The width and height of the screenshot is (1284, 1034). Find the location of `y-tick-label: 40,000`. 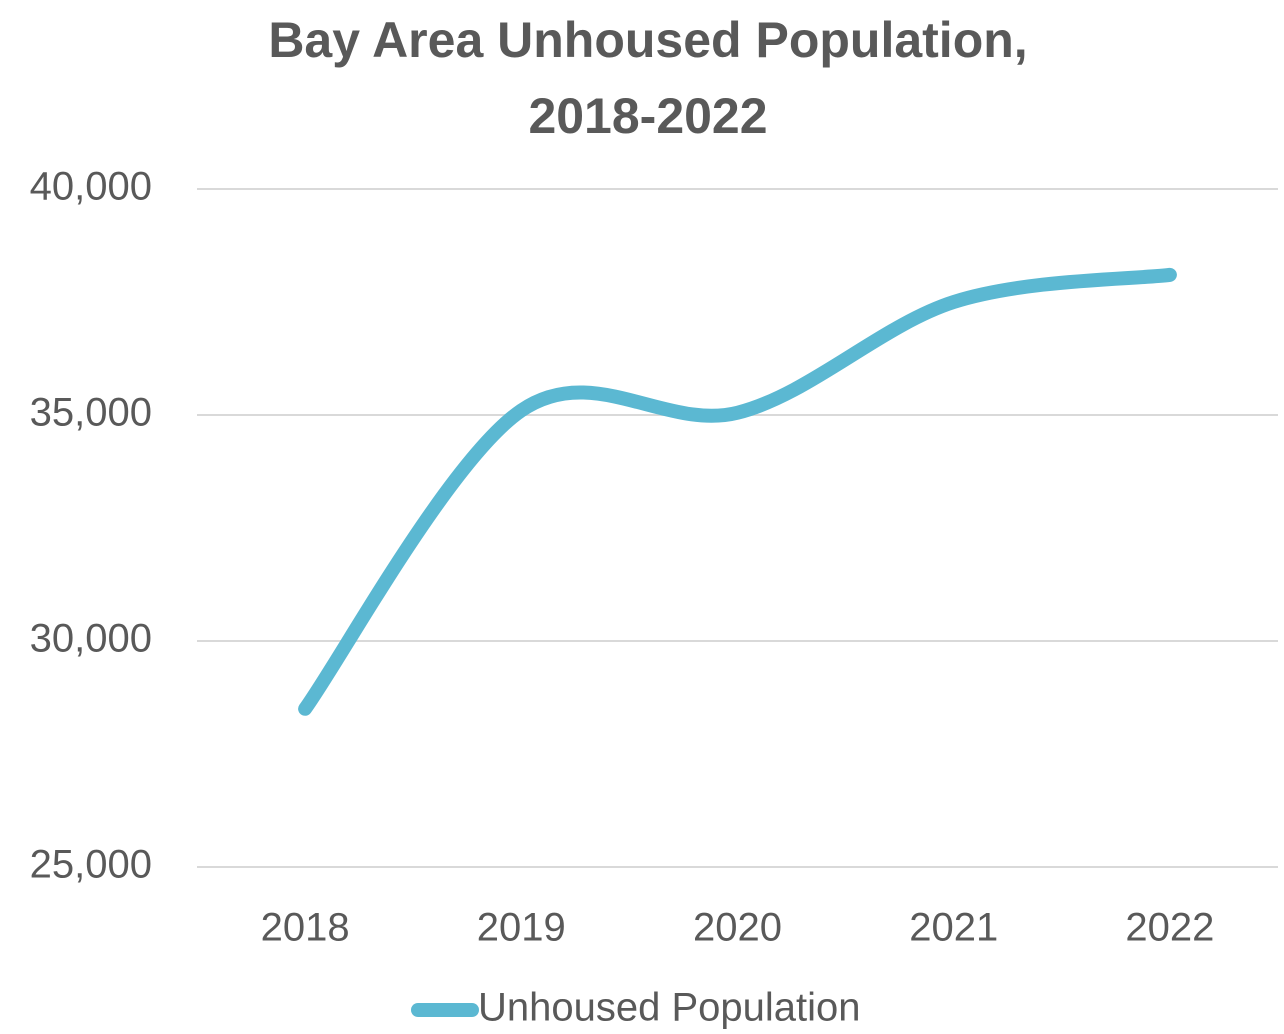

y-tick-label: 40,000 is located at coordinates (91, 187).